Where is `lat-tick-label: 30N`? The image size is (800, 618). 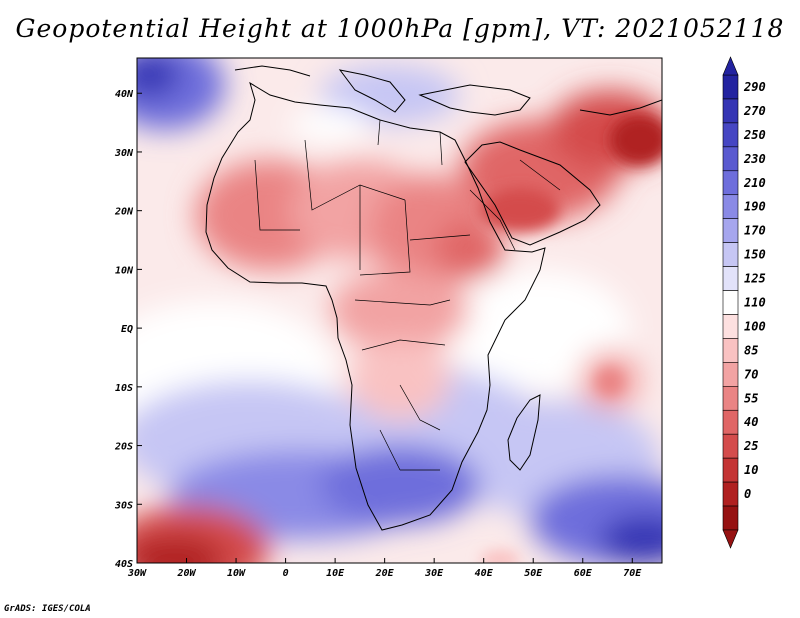
lat-tick-label: 30N is located at coordinates (124, 153).